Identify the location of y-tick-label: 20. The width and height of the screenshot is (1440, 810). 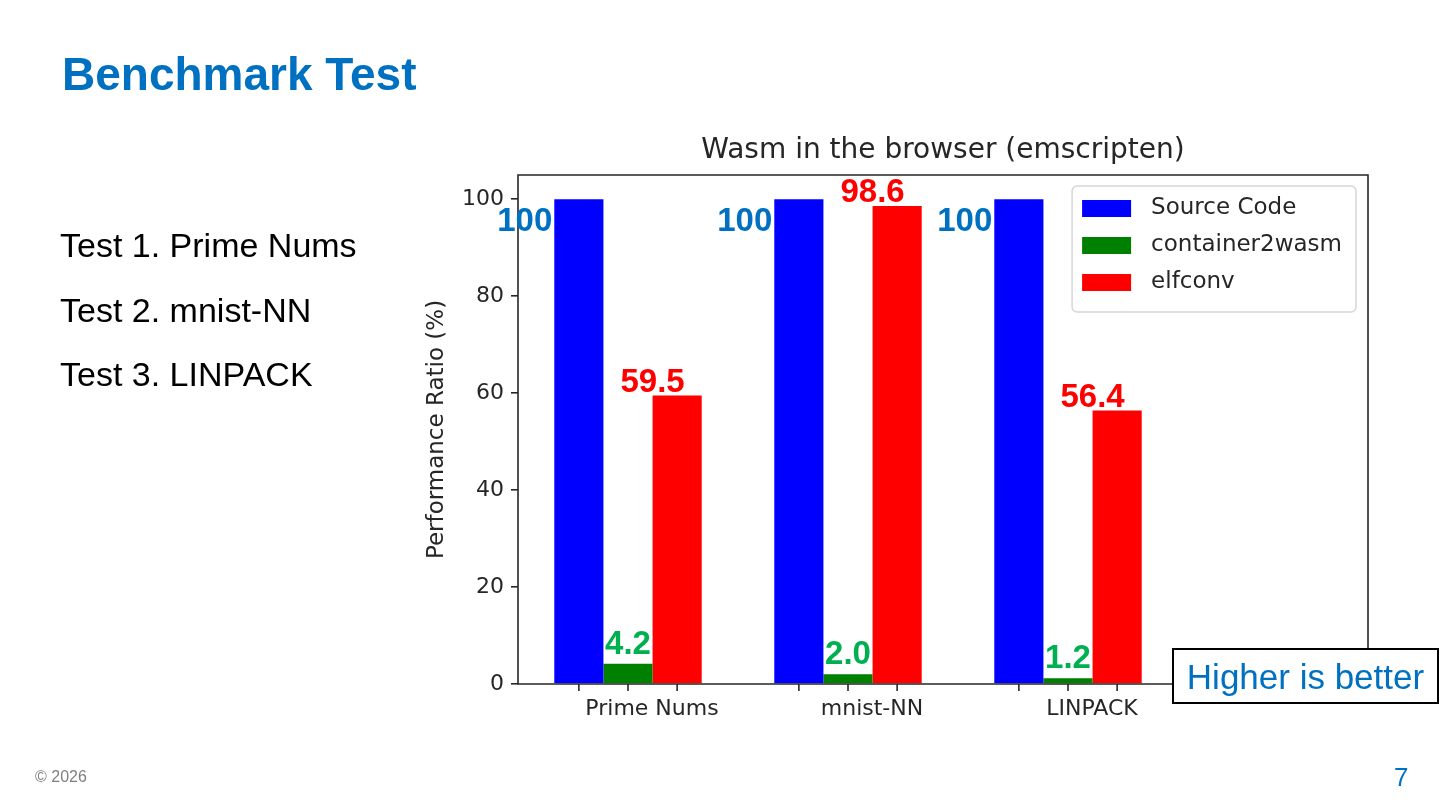
(490, 585).